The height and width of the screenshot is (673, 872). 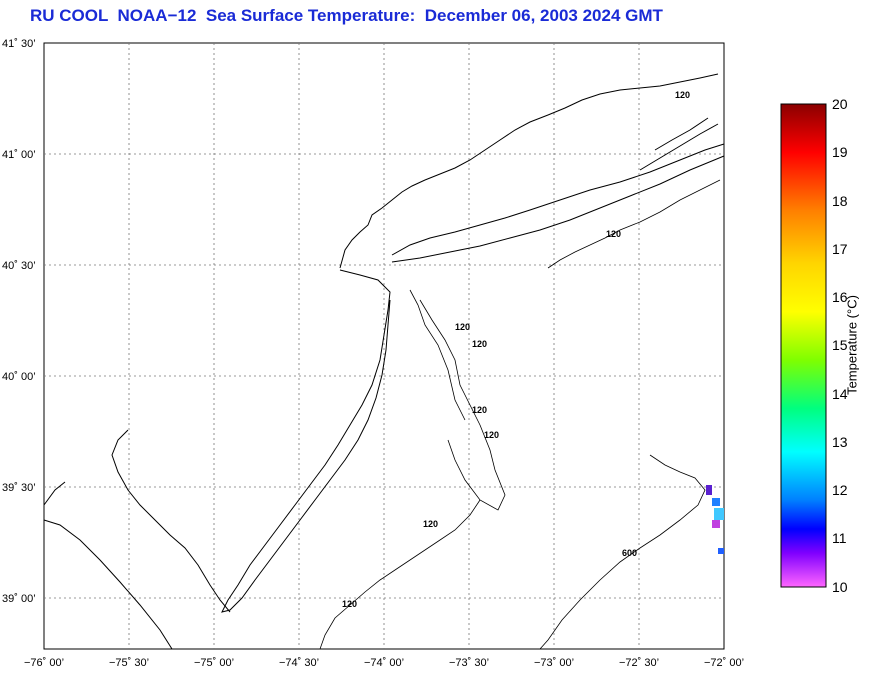 I want to click on lon-label: −75˚ 00’, so click(x=214, y=663).